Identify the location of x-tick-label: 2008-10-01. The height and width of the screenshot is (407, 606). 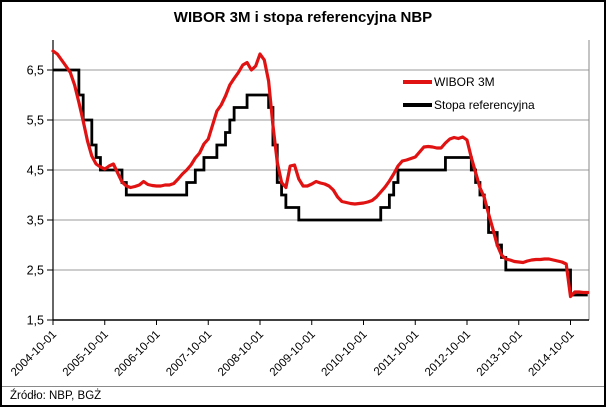
(241, 354).